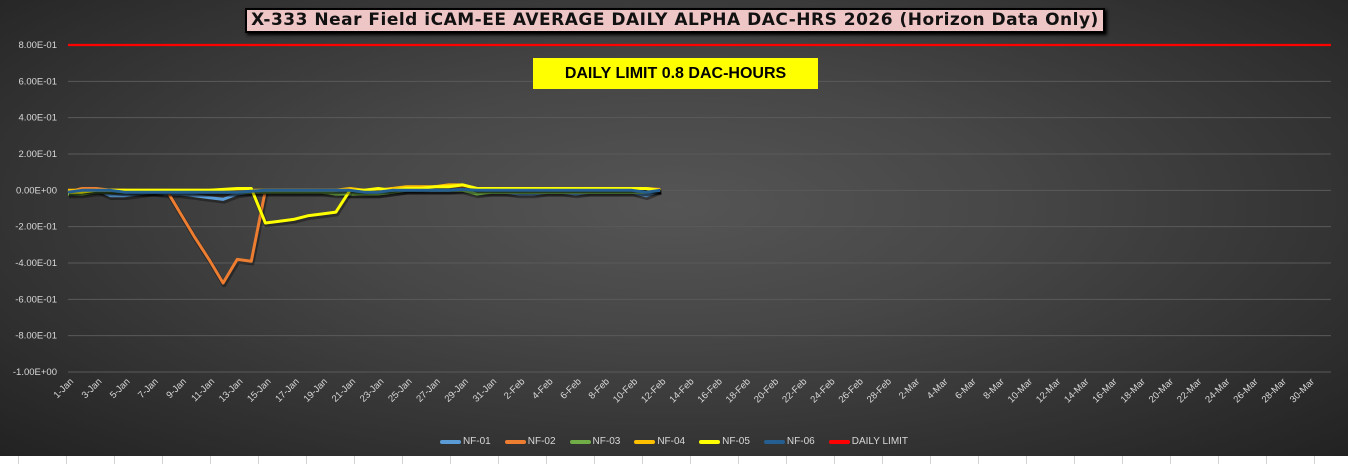 Image resolution: width=1350 pixels, height=464 pixels. What do you see at coordinates (993, 388) in the screenshot?
I see `x-tick-label: 8-Mar` at bounding box center [993, 388].